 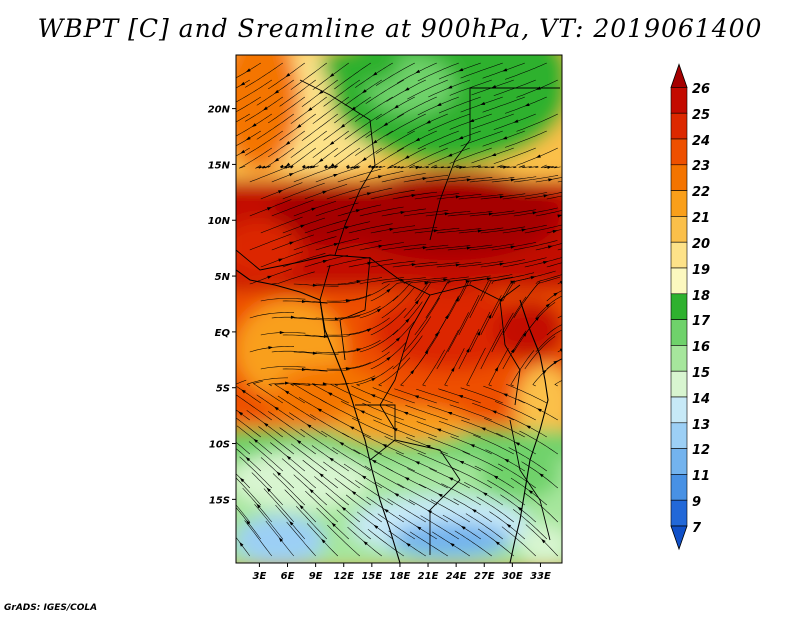 I want to click on colorbar-label: 18, so click(x=701, y=296).